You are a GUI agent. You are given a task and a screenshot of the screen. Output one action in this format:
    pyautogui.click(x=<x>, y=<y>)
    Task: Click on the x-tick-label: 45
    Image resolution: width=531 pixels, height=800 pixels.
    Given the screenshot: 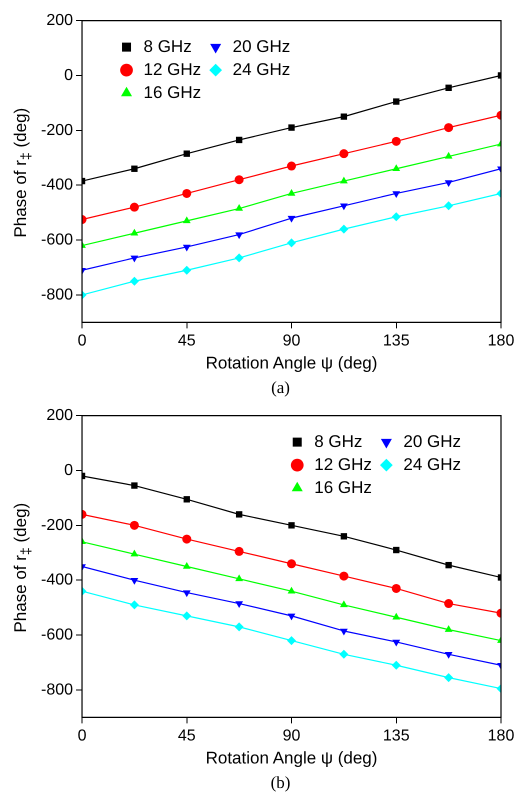 What is the action you would take?
    pyautogui.click(x=187, y=735)
    